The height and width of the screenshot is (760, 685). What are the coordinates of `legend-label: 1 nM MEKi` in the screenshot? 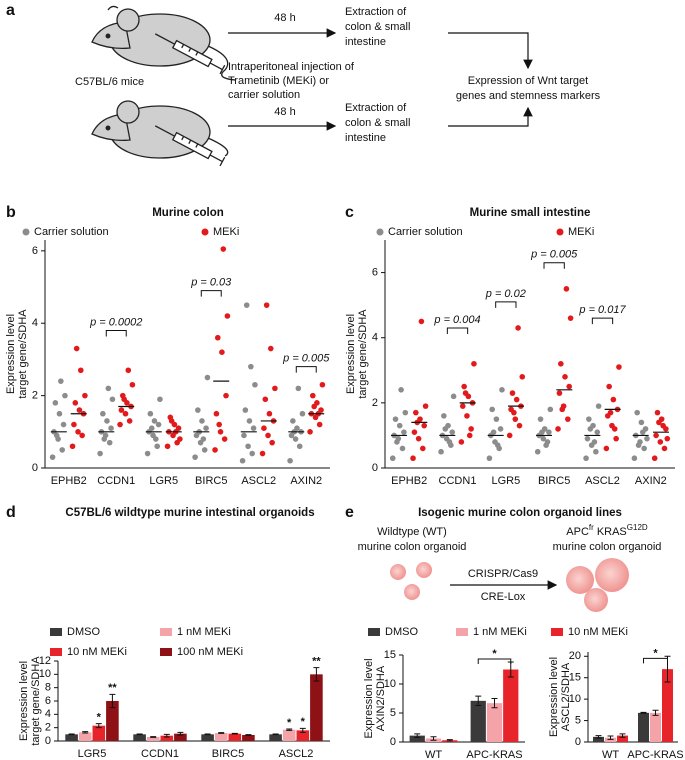 It's located at (204, 632).